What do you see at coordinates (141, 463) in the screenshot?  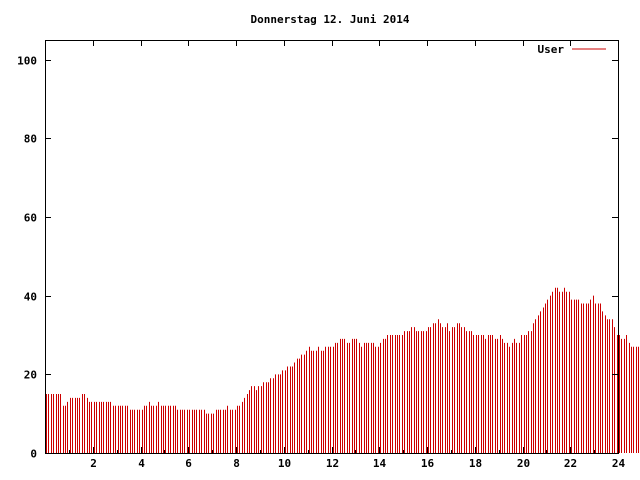 I see `x-tick-label: 4` at bounding box center [141, 463].